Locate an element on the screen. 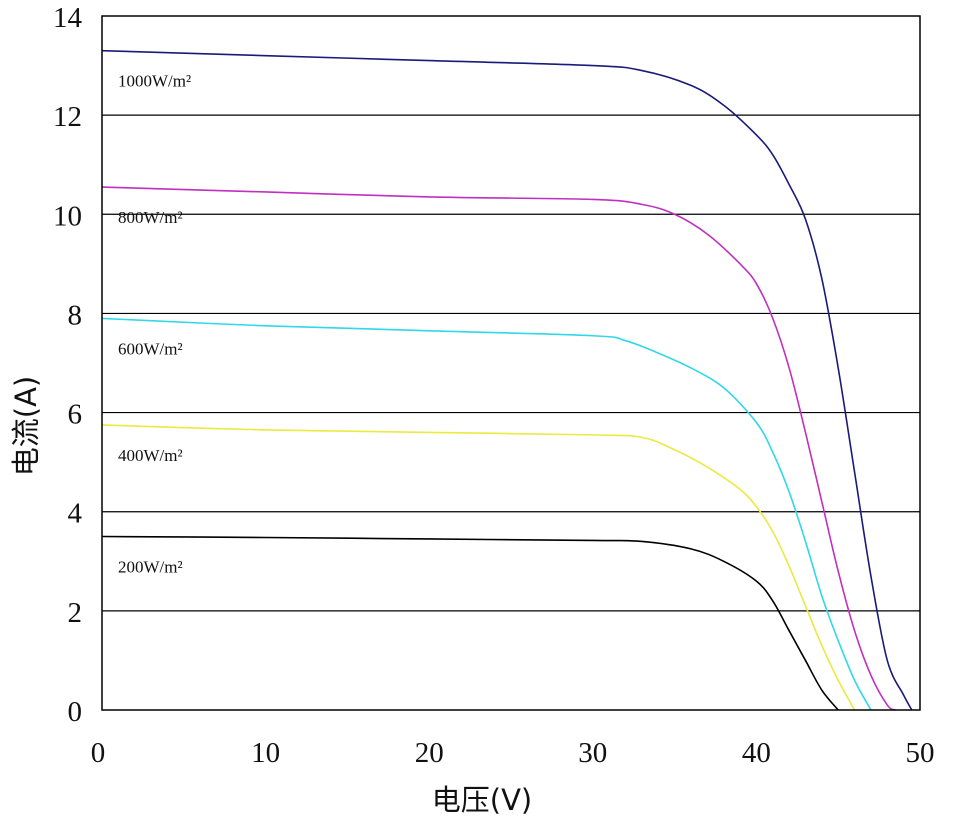 The height and width of the screenshot is (822, 956). series-label: 600W/m² is located at coordinates (150, 348).